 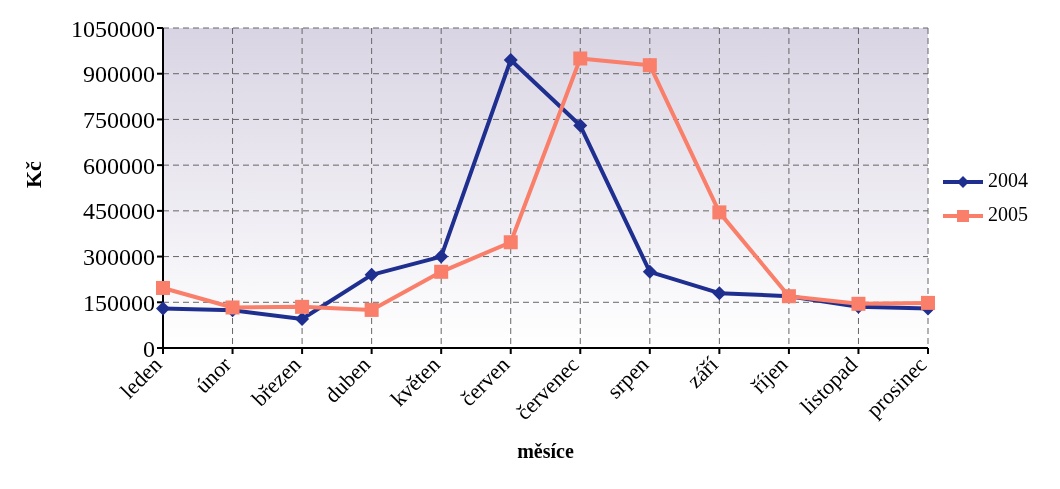 What do you see at coordinates (702, 372) in the screenshot?
I see `x-tick-label: září` at bounding box center [702, 372].